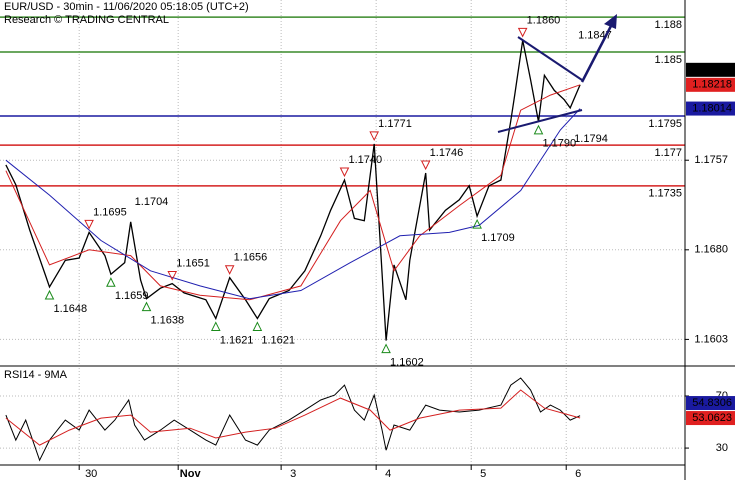 The width and height of the screenshot is (735, 485). What do you see at coordinates (70, 309) in the screenshot?
I see `annotation-label: 1.1648` at bounding box center [70, 309].